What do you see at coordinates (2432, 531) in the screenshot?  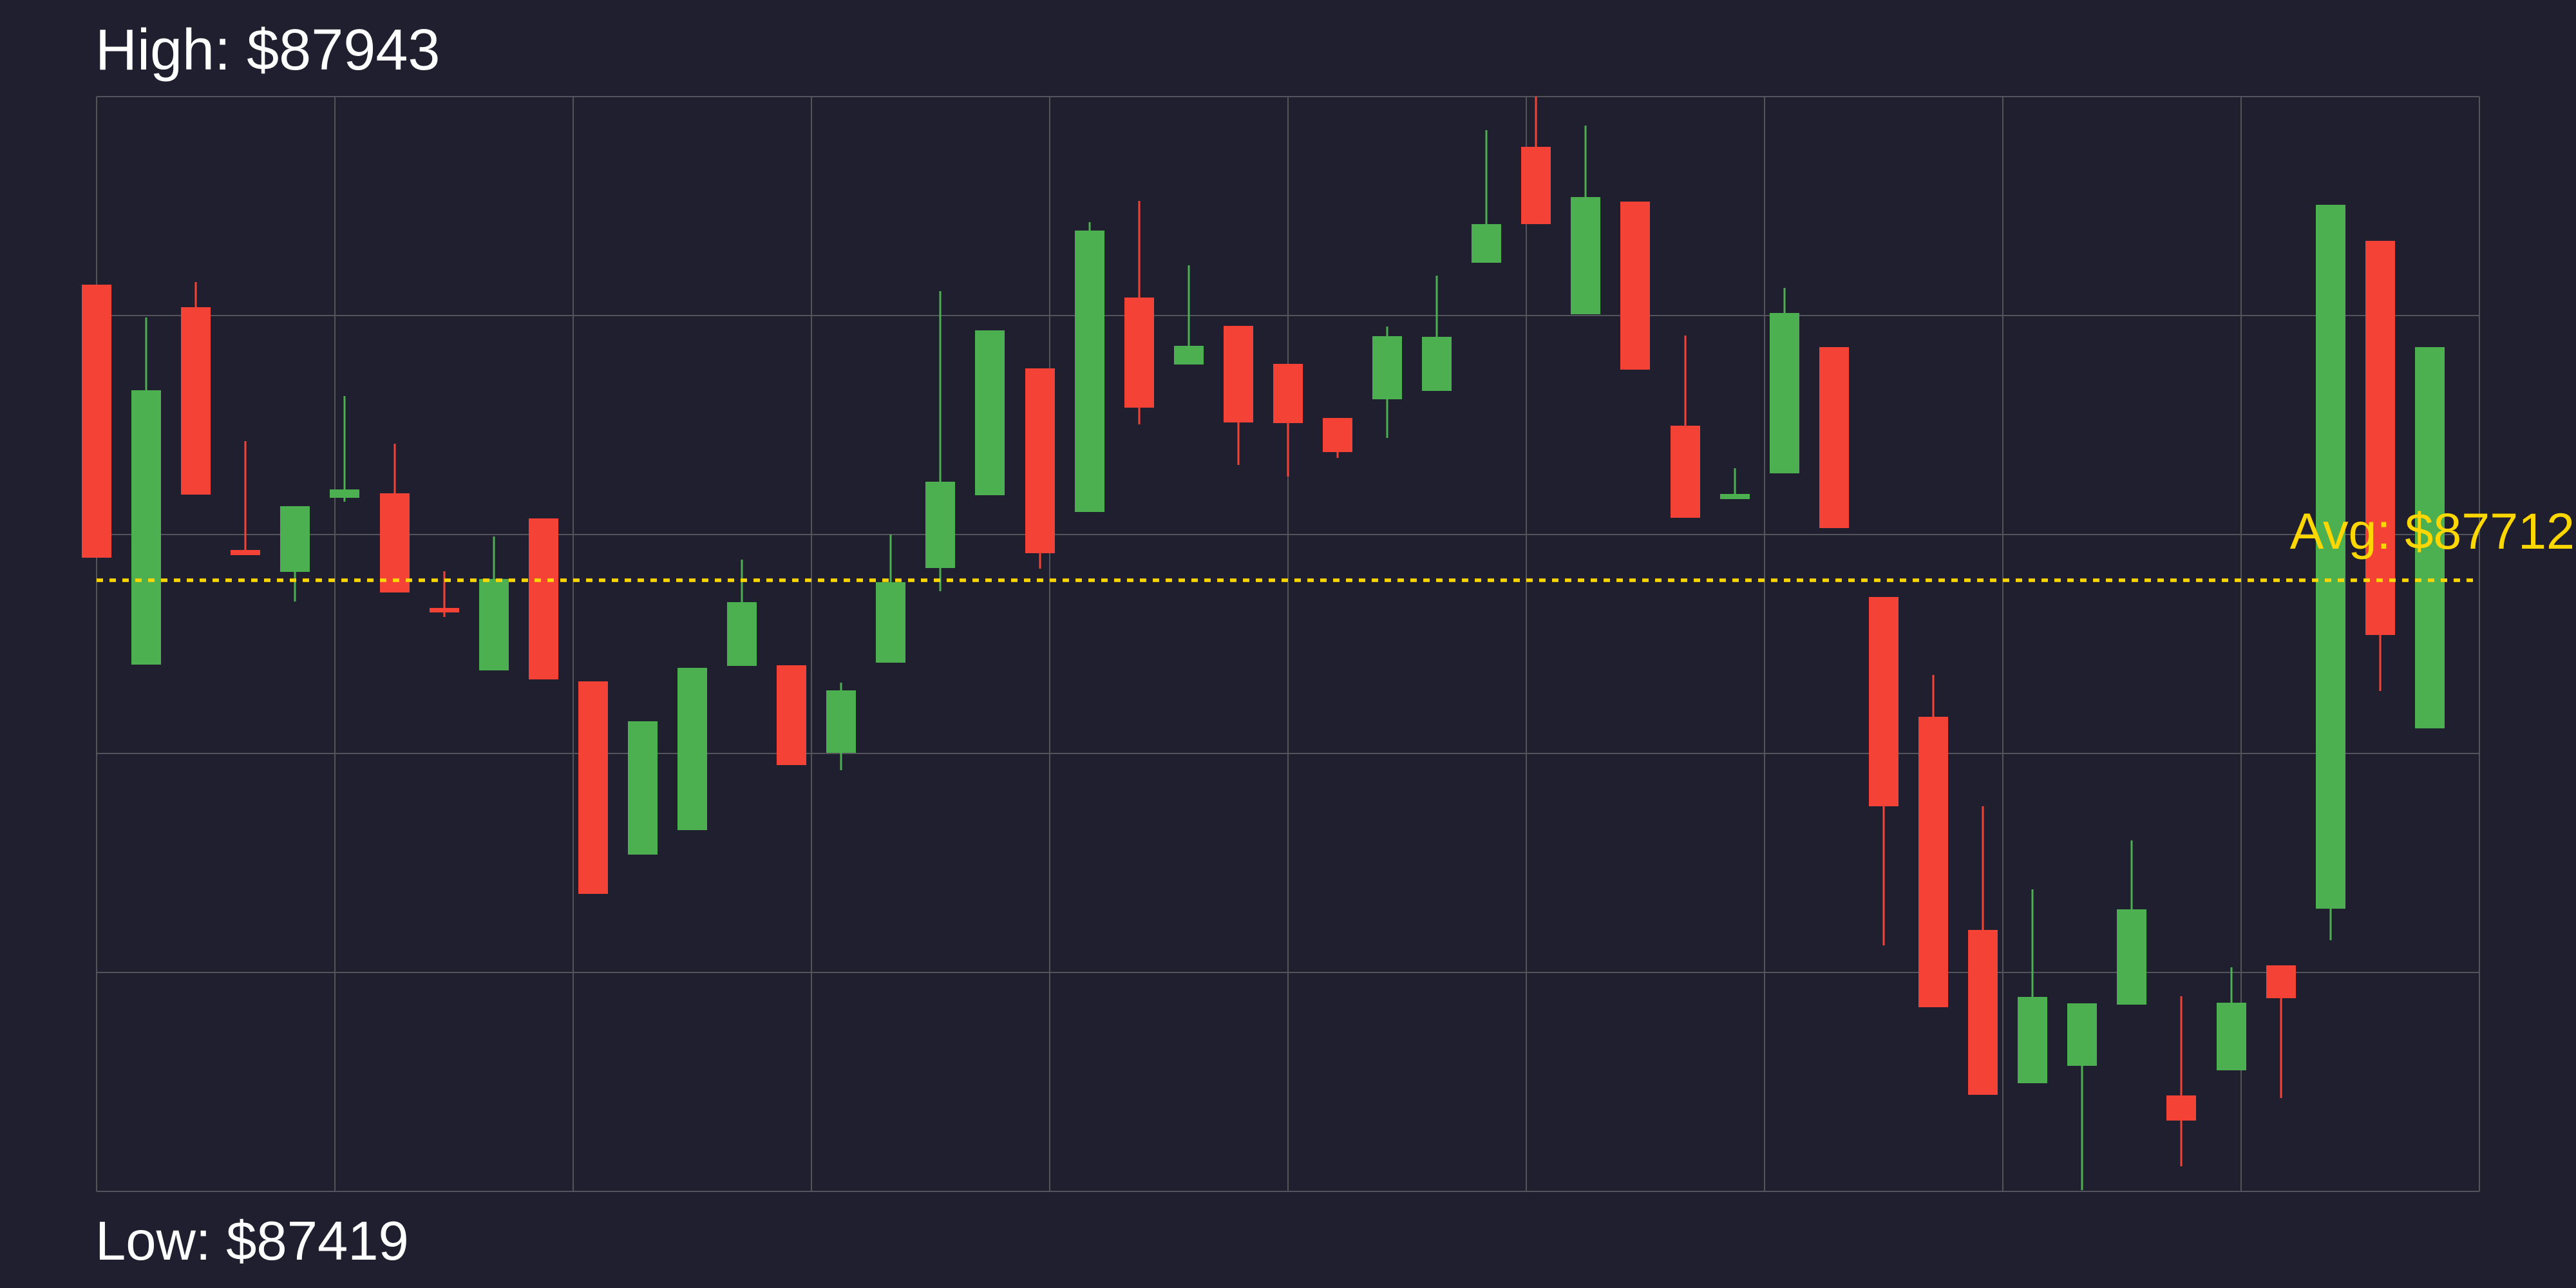 I see `svg-text: Avg: $87712` at bounding box center [2432, 531].